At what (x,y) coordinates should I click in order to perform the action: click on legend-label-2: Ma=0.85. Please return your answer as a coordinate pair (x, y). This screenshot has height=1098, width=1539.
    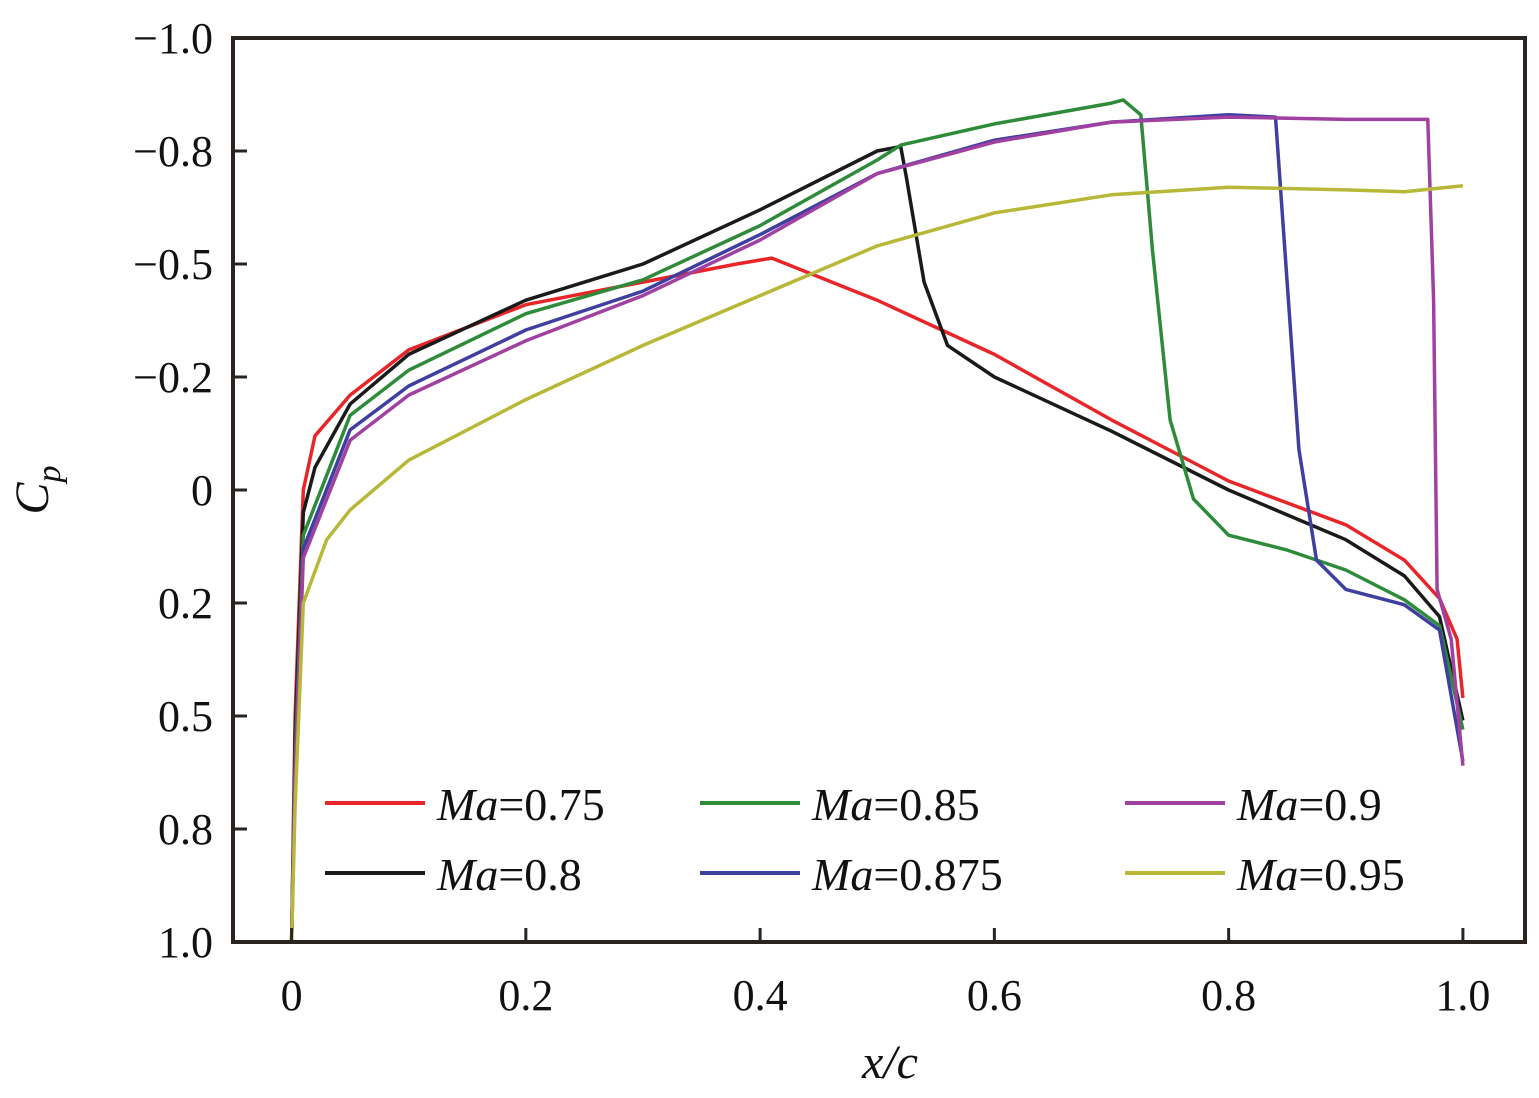
    Looking at the image, I should click on (895, 804).